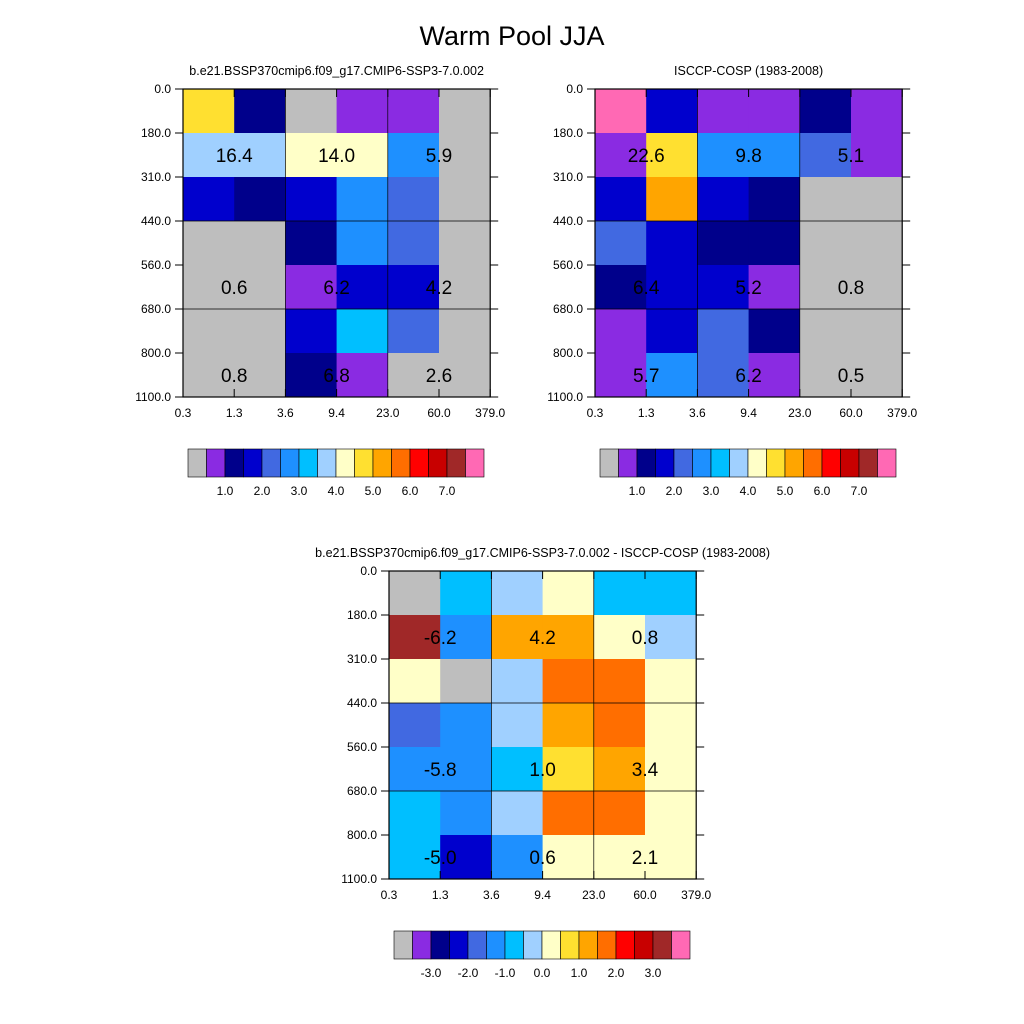  I want to click on cell-value-label: 9.8, so click(748, 156).